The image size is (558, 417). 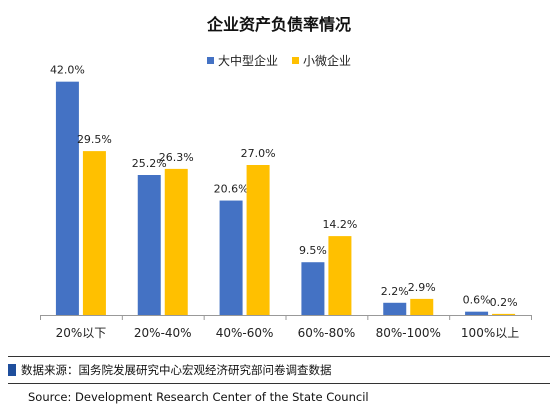 I want to click on data-label: 42.0%, so click(x=67, y=70).